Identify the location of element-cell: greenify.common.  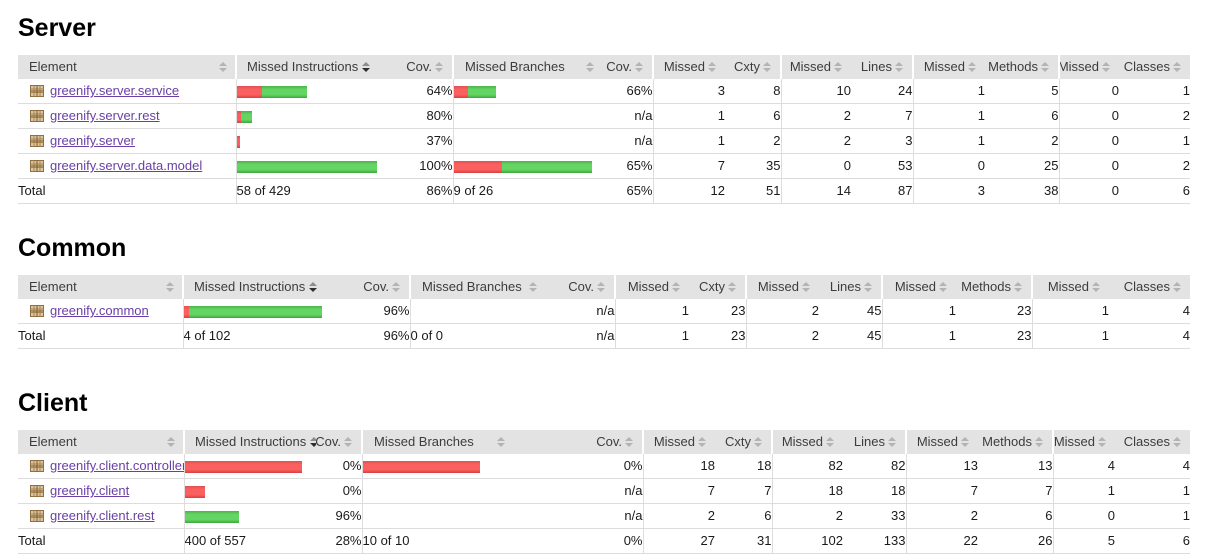
(100, 311).